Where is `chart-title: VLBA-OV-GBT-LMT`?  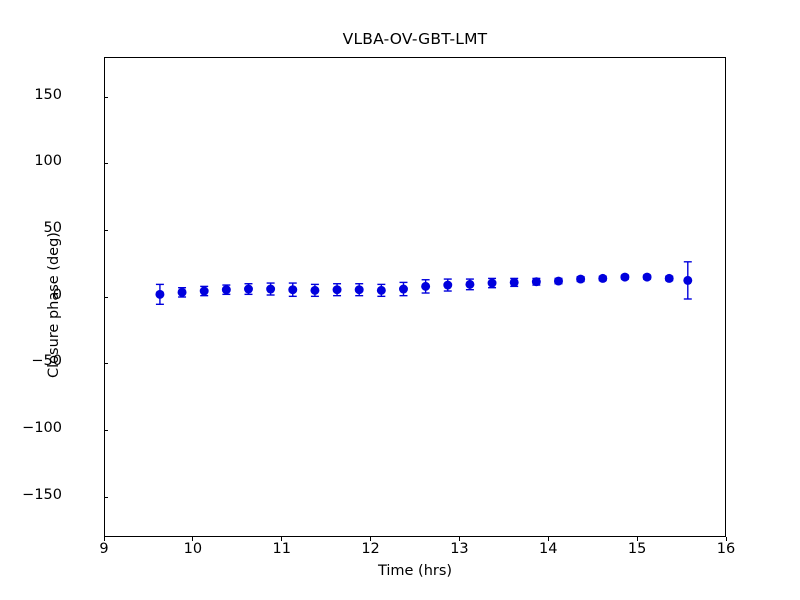 chart-title: VLBA-OV-GBT-LMT is located at coordinates (415, 39).